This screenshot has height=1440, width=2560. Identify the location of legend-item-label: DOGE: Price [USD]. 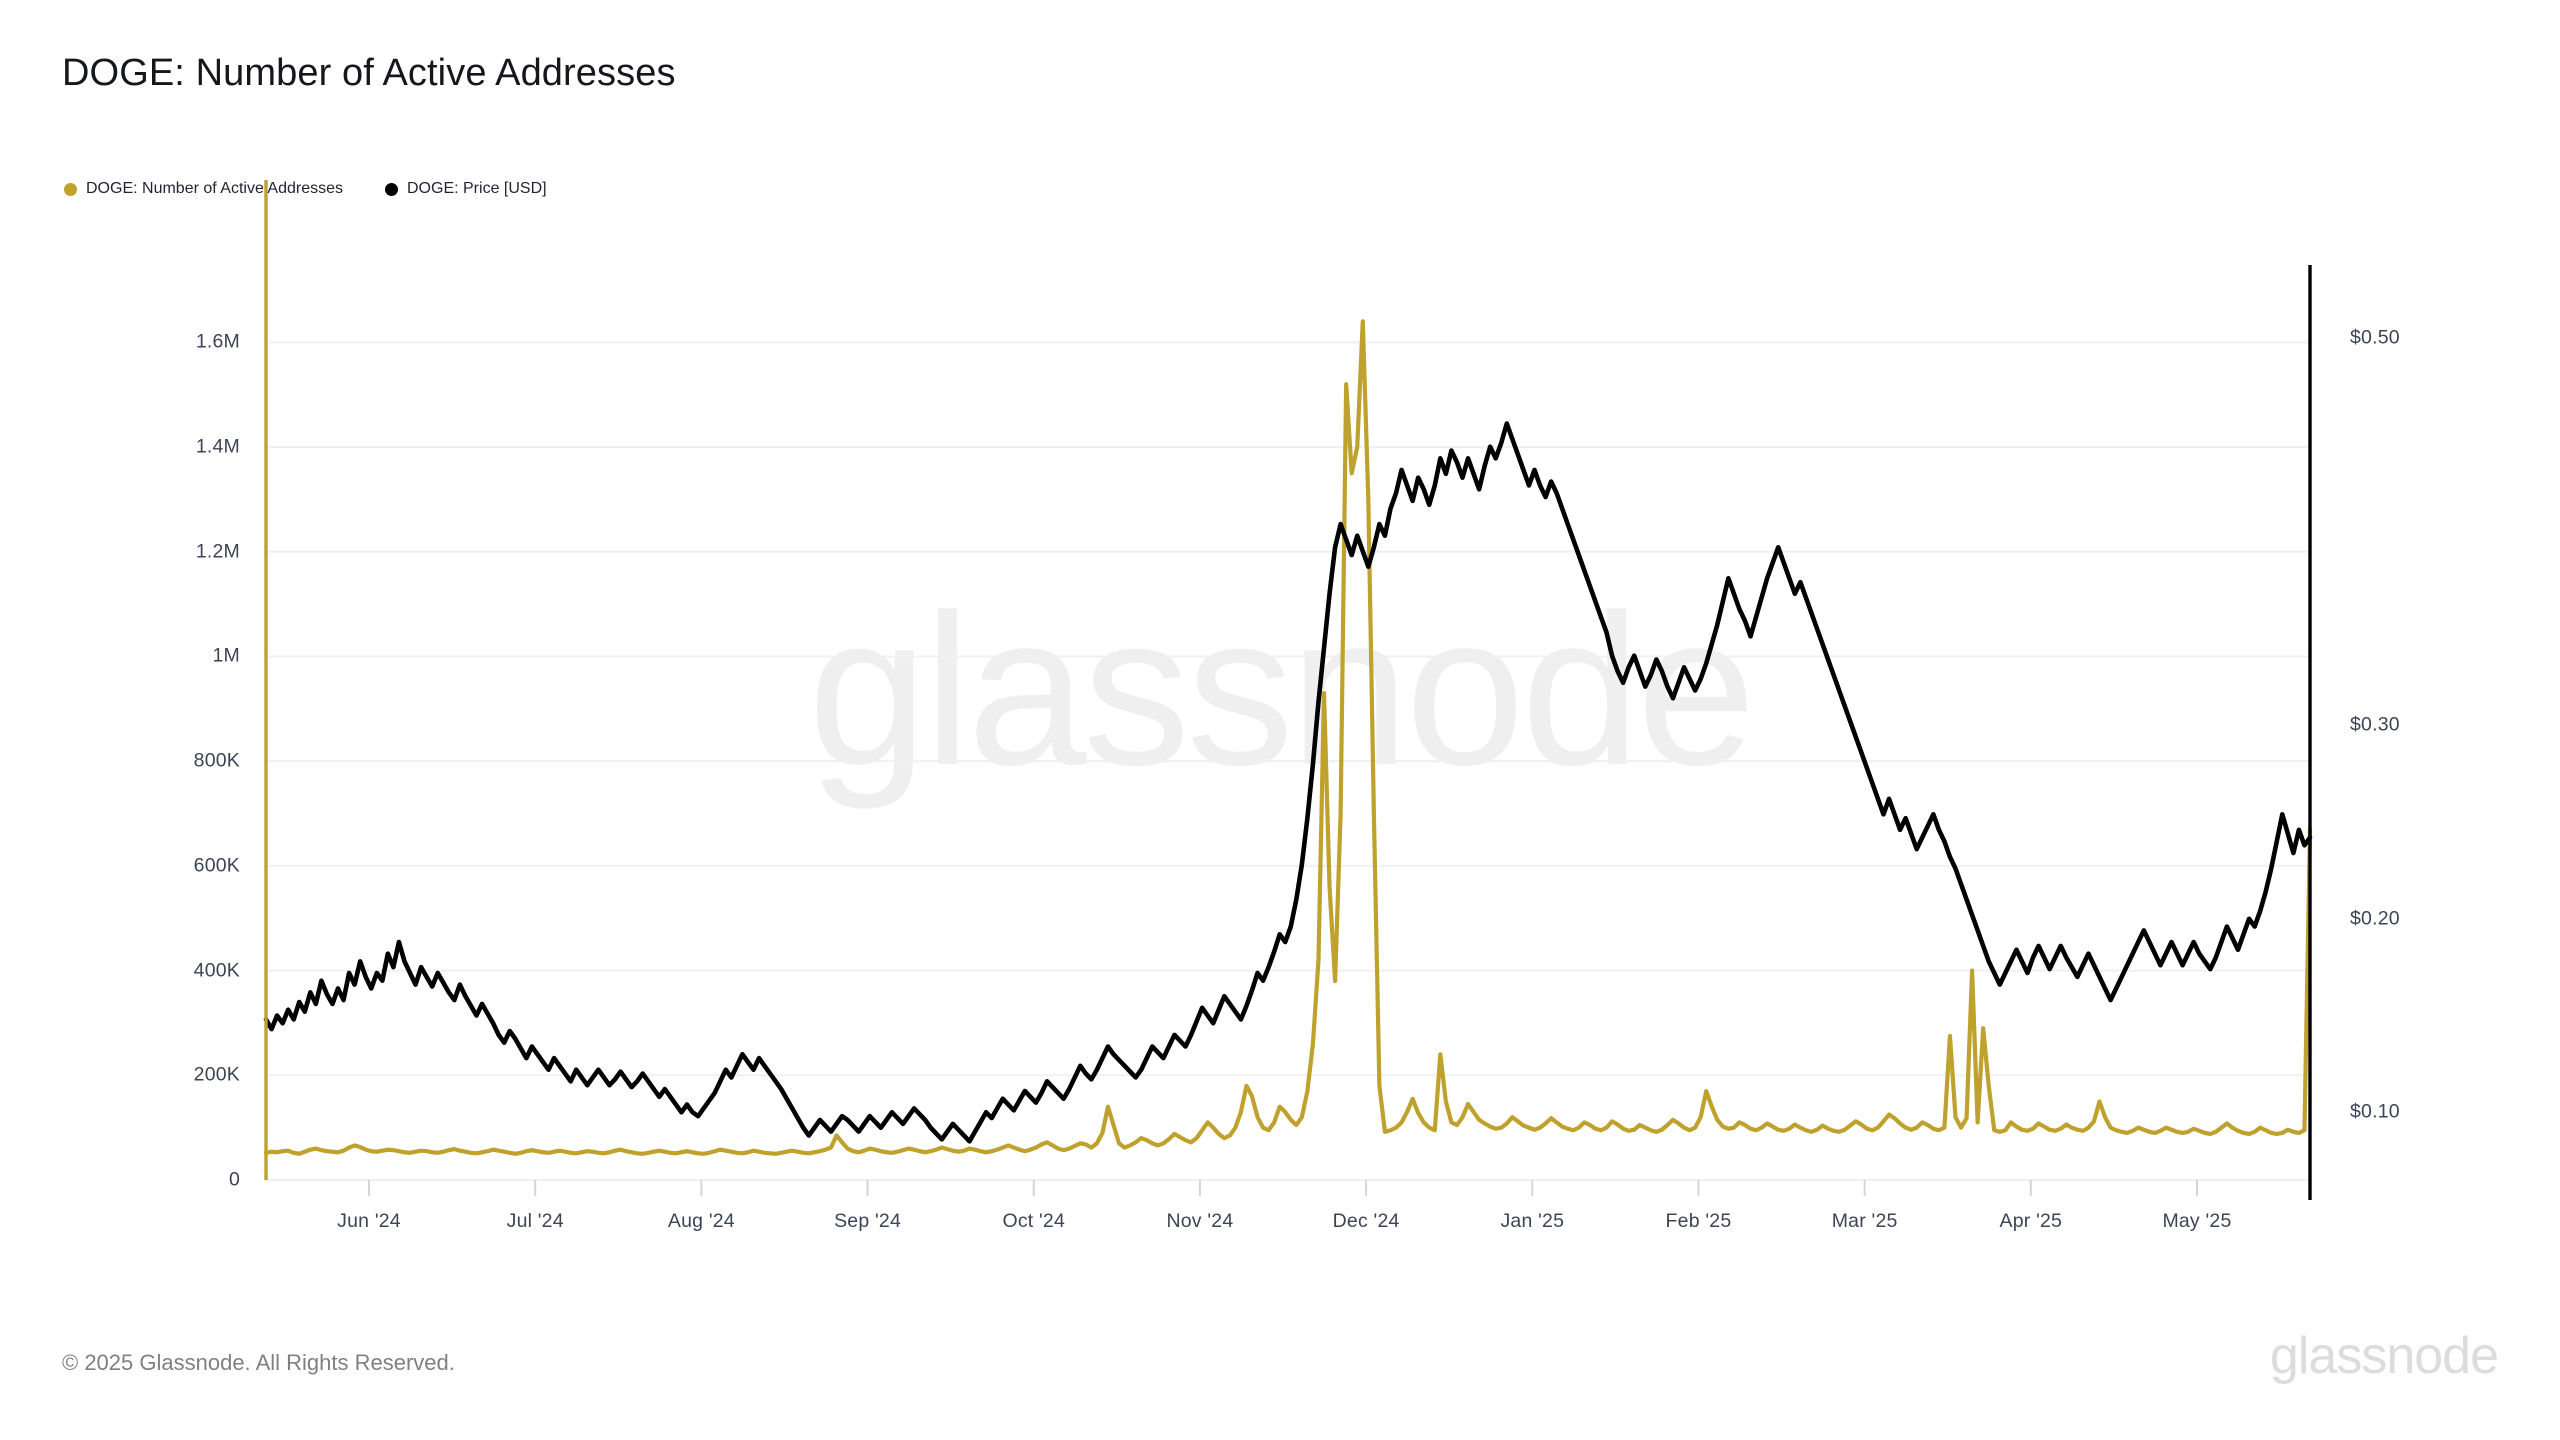
(477, 188).